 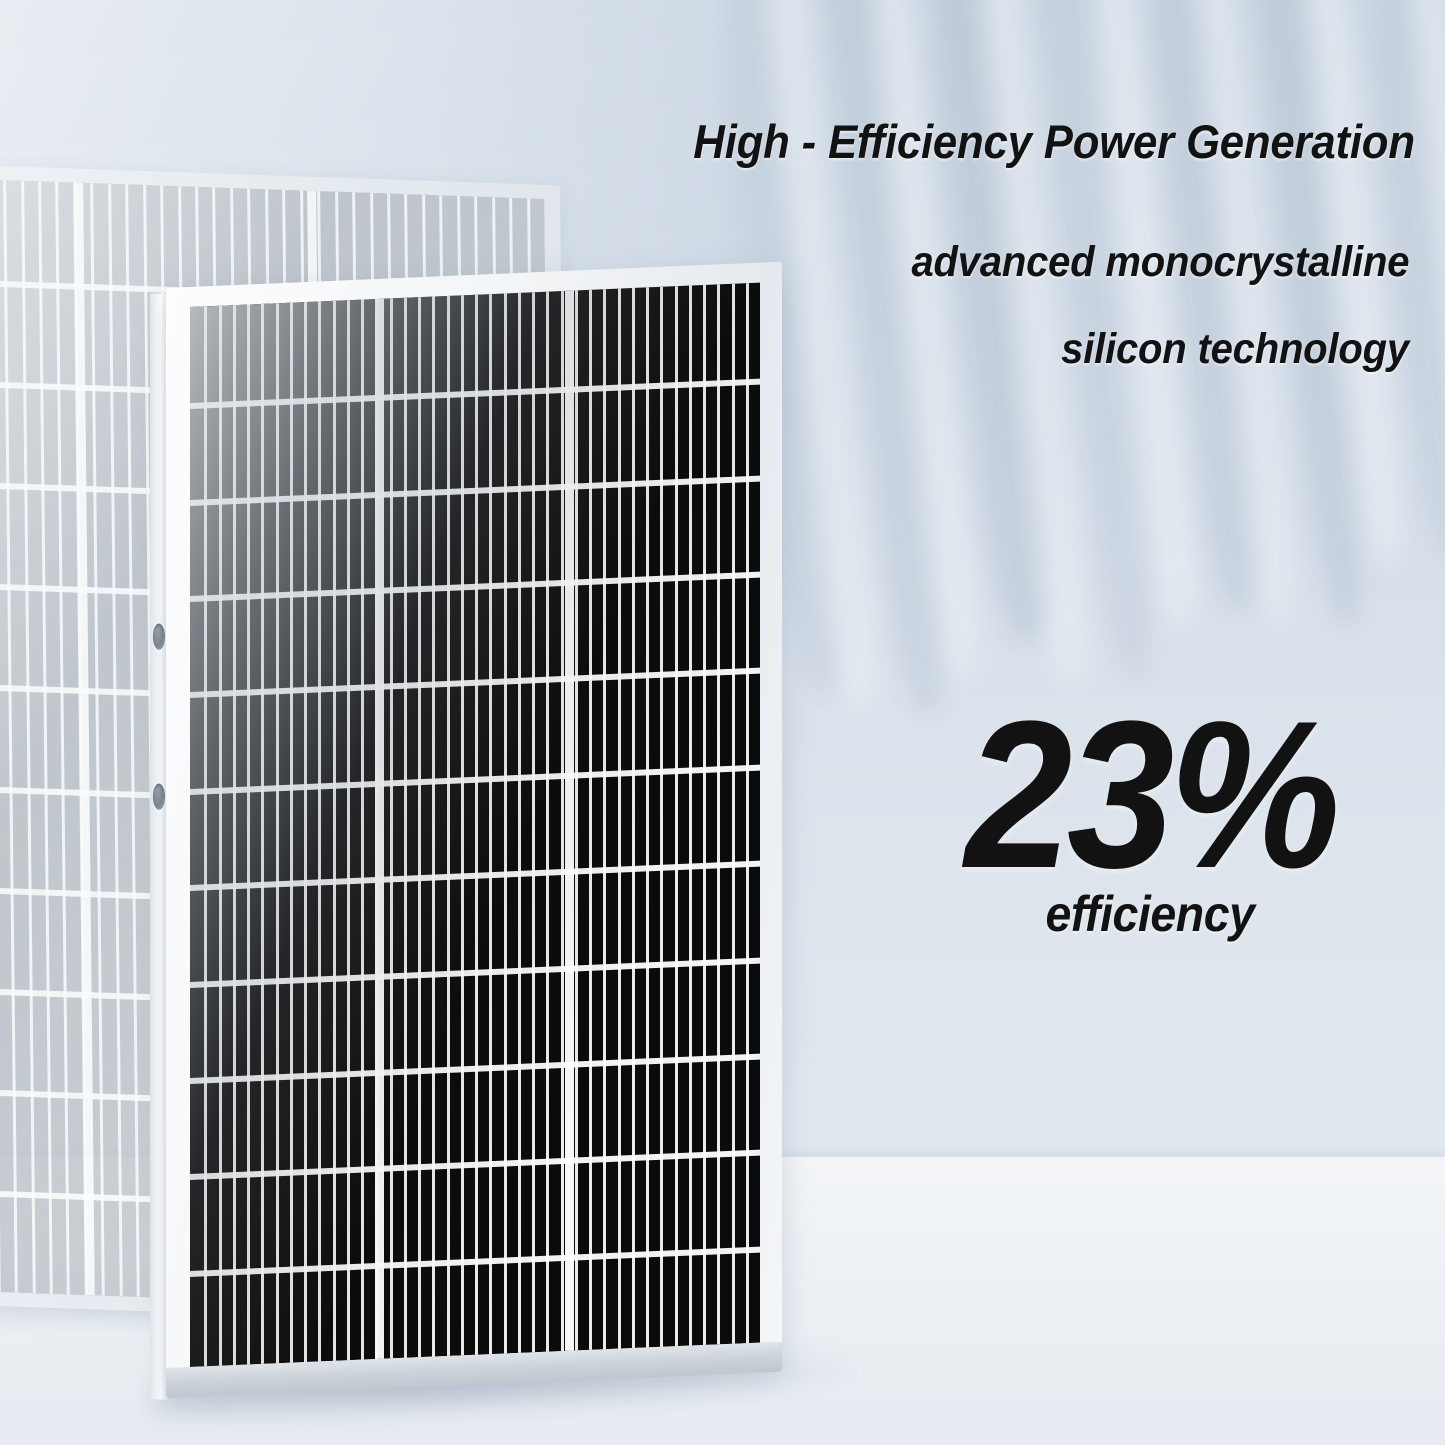 What do you see at coordinates (1054, 141) in the screenshot?
I see `page-title: High - Efficiency Power Generation` at bounding box center [1054, 141].